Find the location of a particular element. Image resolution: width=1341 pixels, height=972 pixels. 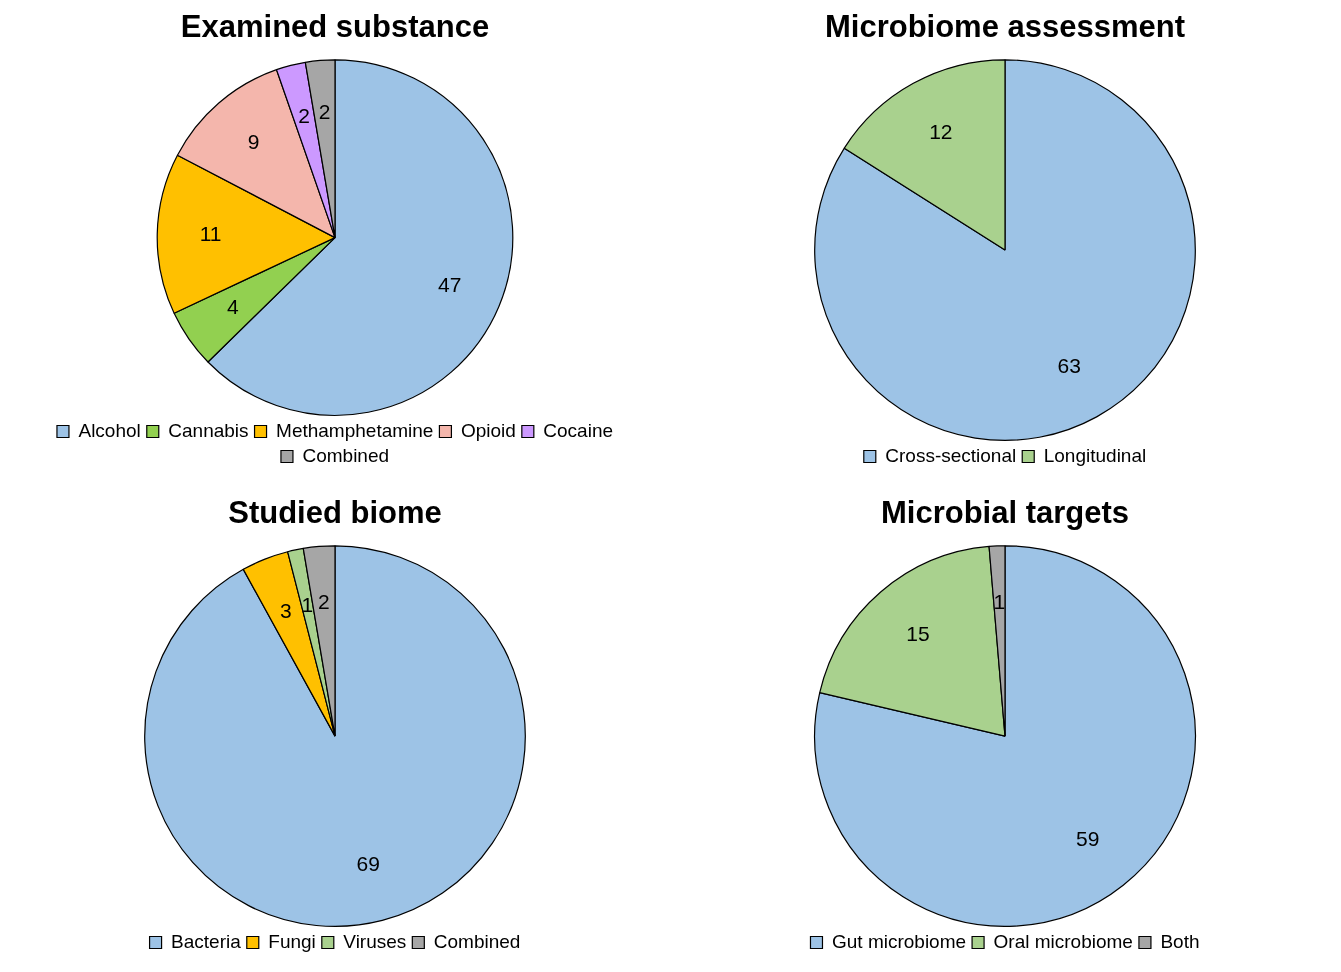

chart-title: Studied biome is located at coordinates (335, 513).